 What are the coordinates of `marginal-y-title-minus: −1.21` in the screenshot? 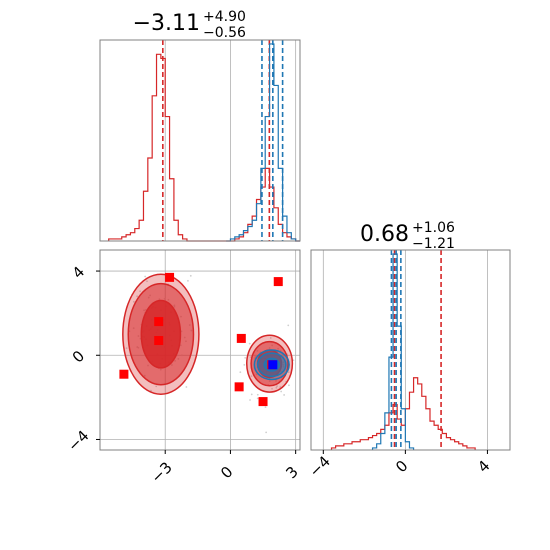 It's located at (433, 244).